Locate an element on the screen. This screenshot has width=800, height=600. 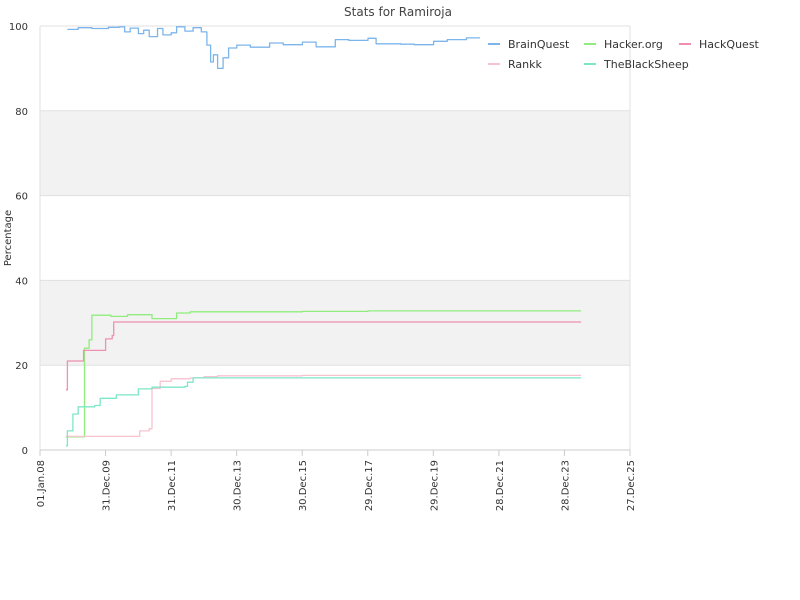
legend-label: HackQuest is located at coordinates (729, 44).